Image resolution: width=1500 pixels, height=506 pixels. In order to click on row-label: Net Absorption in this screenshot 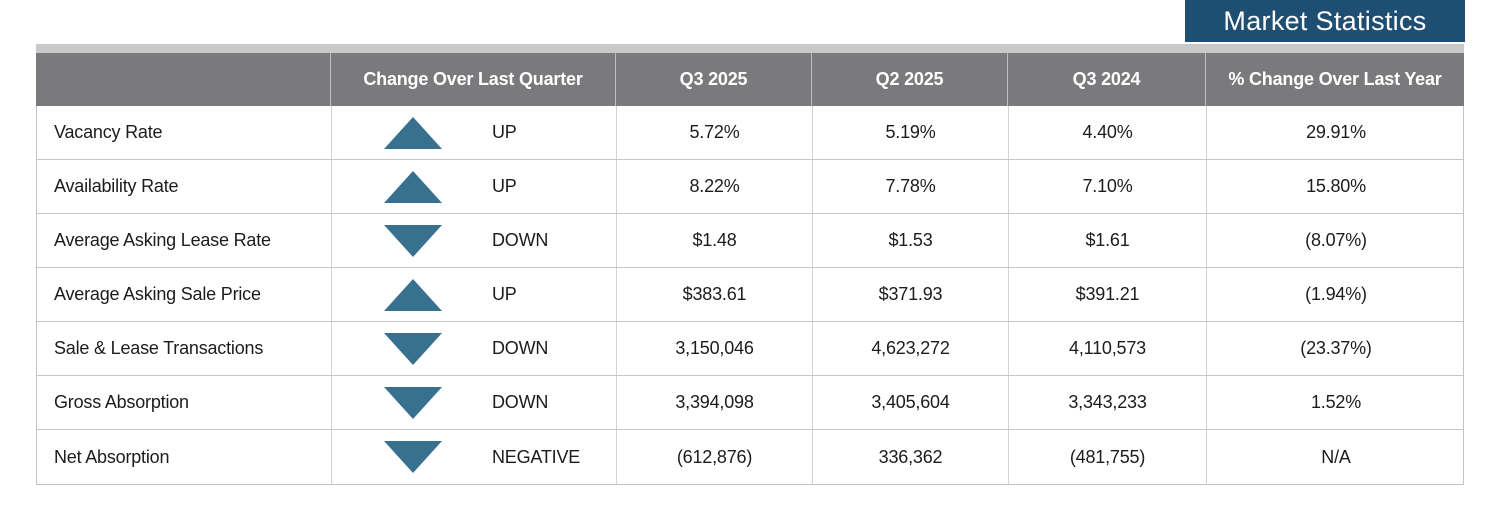, I will do `click(112, 456)`.